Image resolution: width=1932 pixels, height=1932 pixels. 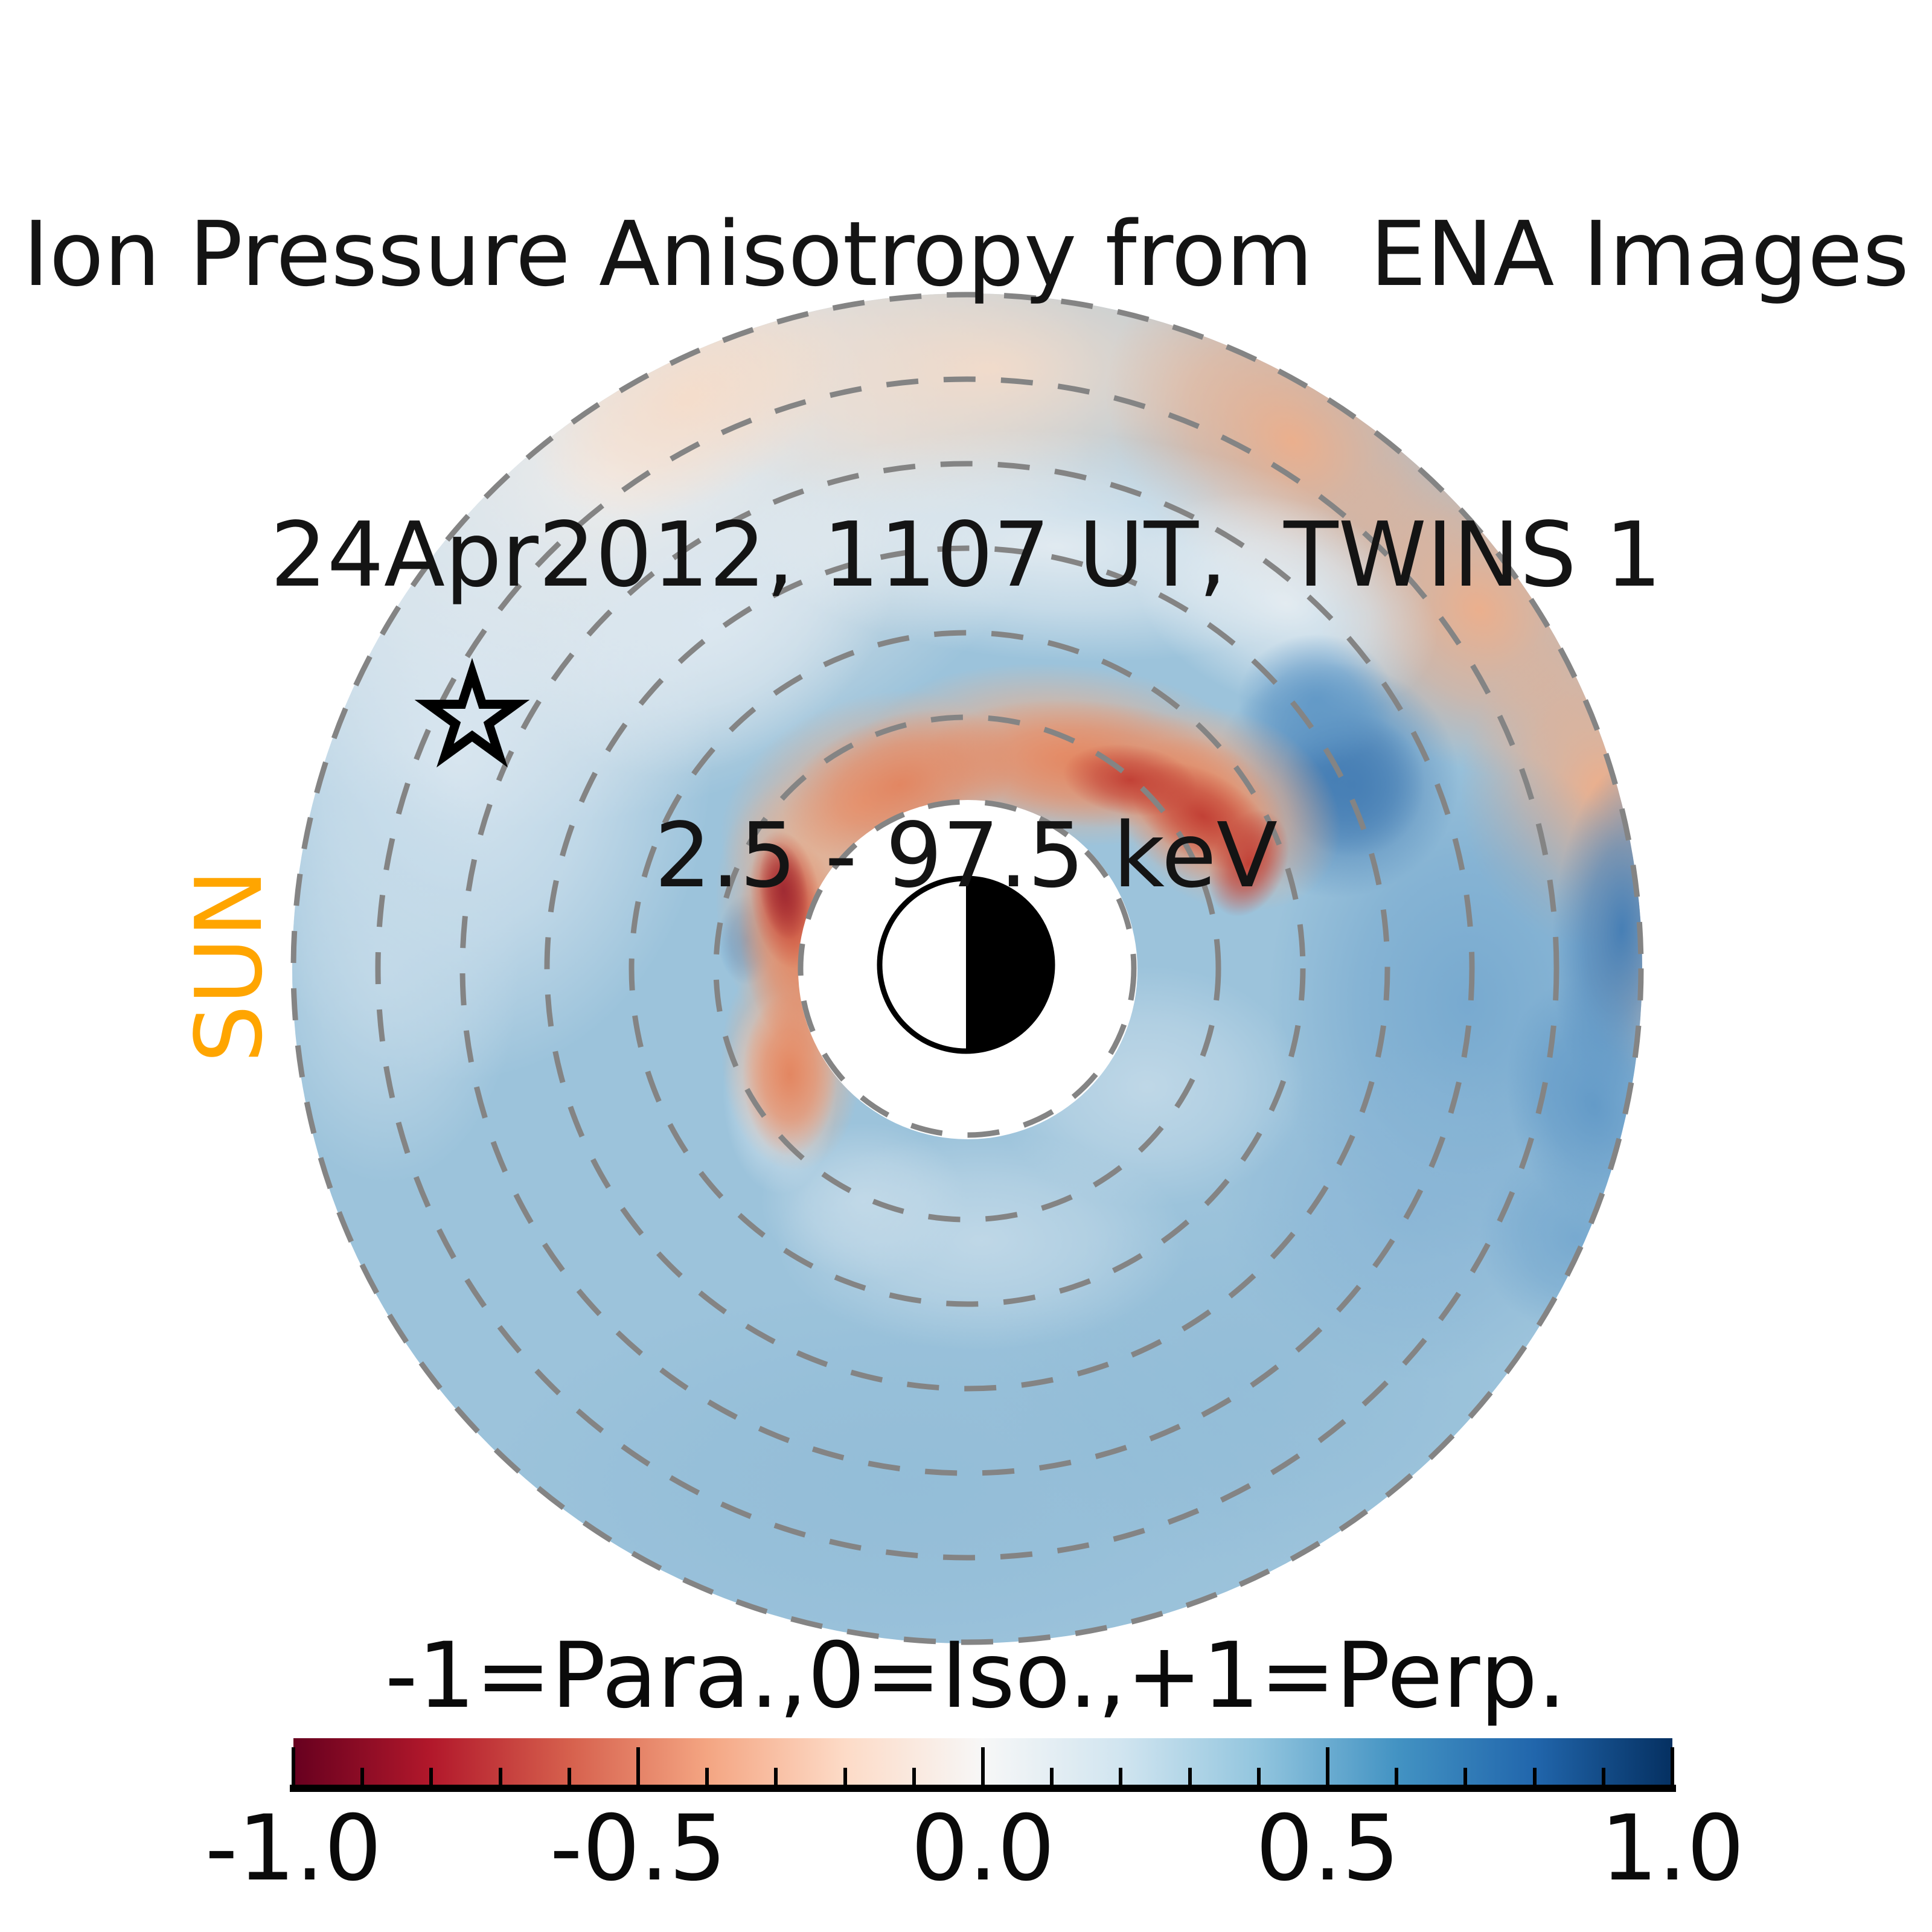 I want to click on earth-nightside, so click(x=1009, y=964).